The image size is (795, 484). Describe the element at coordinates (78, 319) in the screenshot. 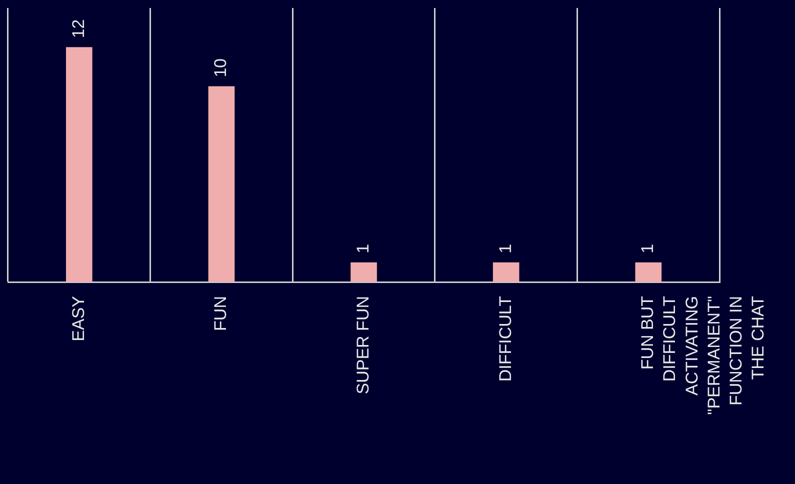

I see `x-tick-label: EASY` at that location.